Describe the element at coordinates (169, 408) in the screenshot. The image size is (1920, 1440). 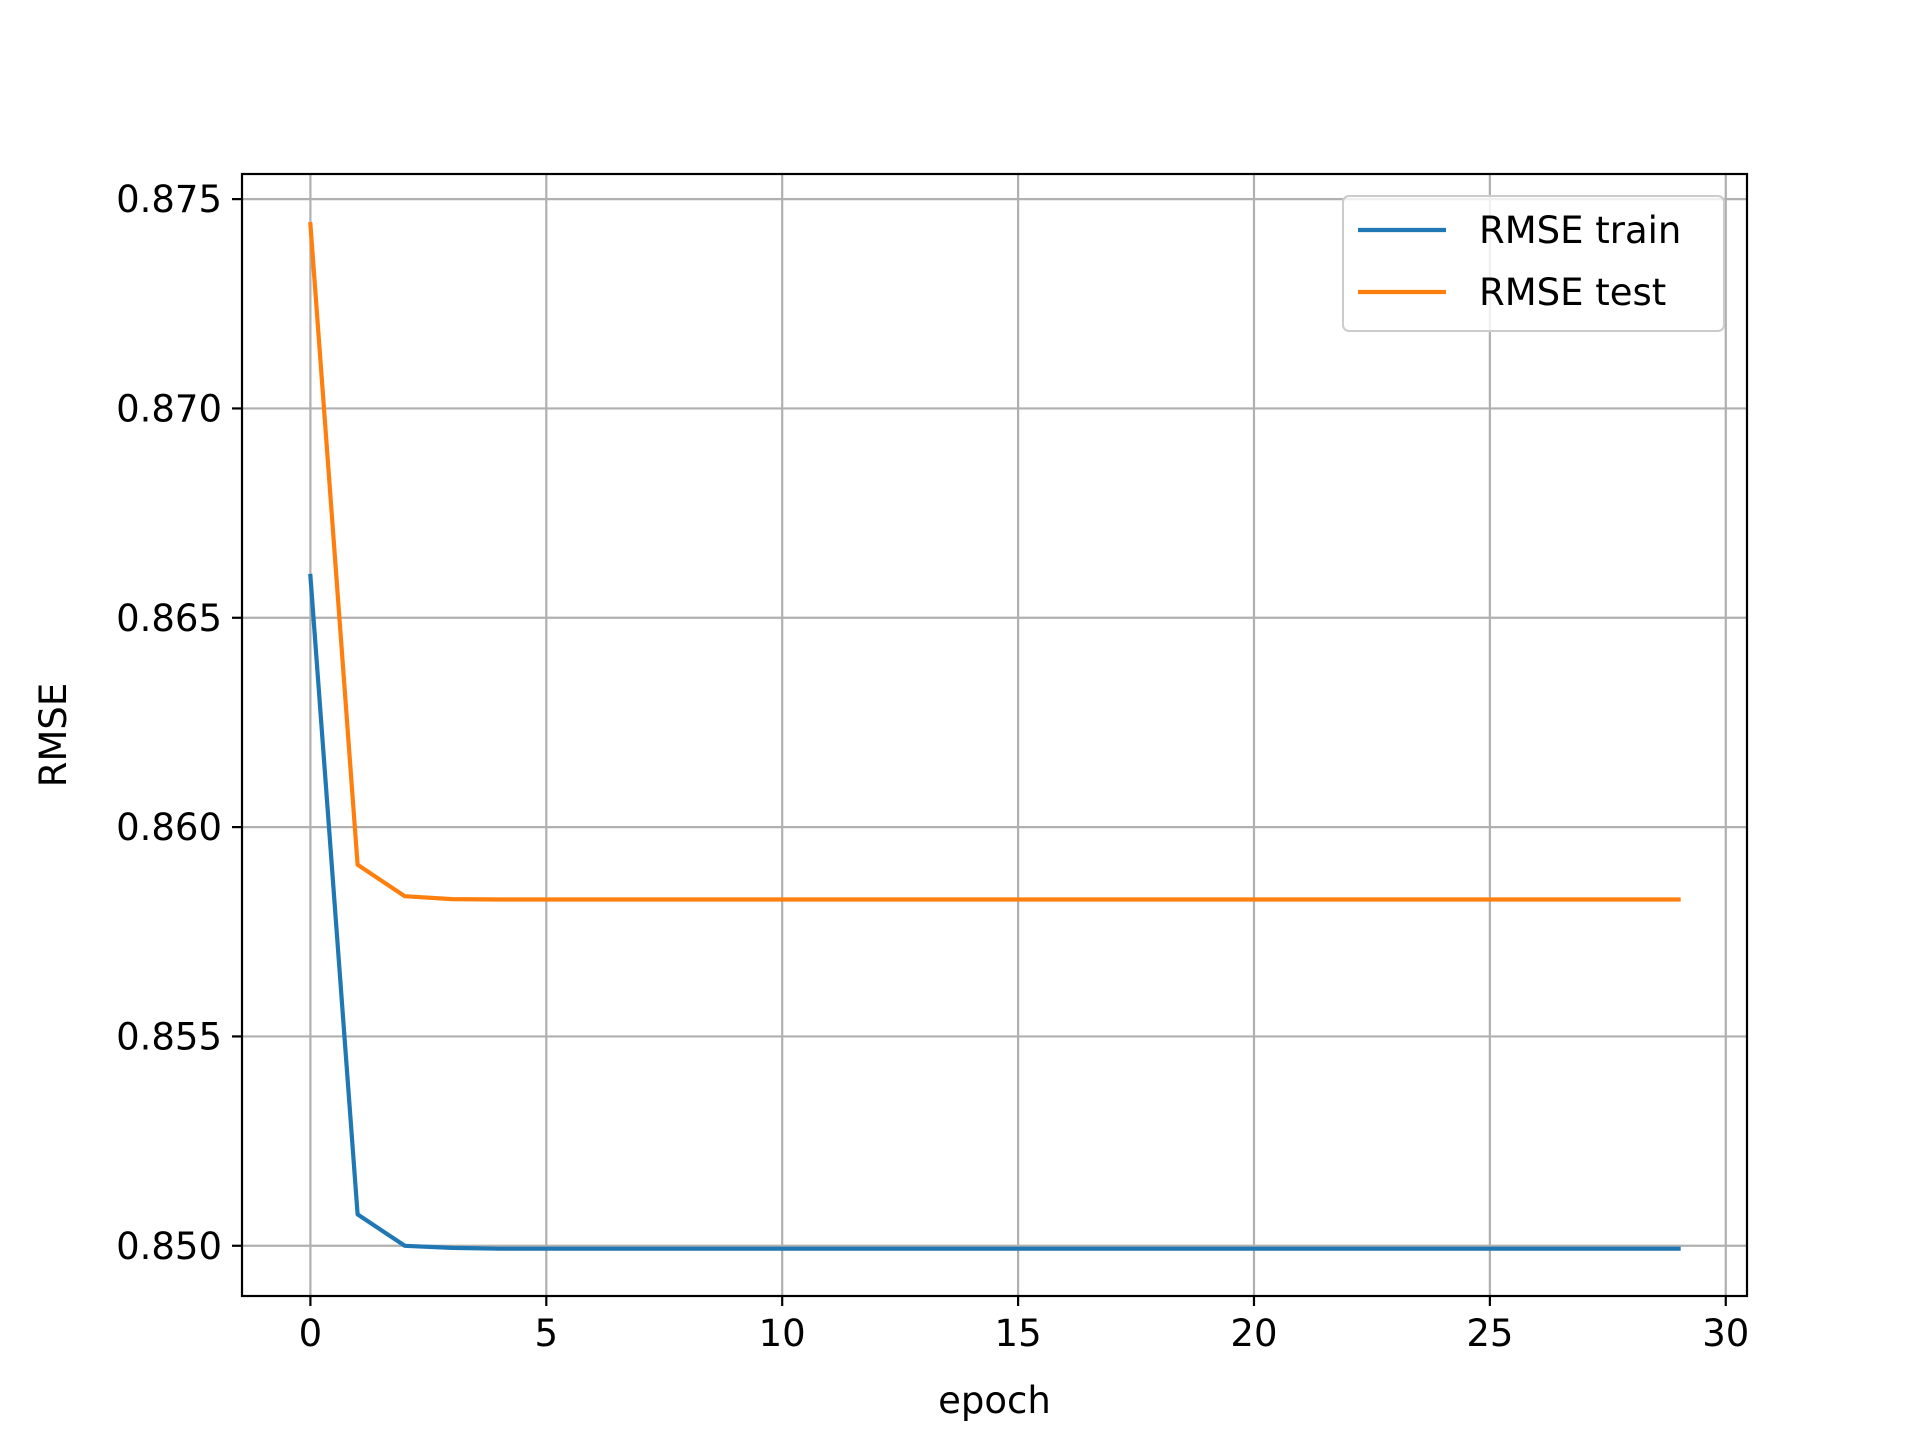
I see `y-tick-label: 0.870` at that location.